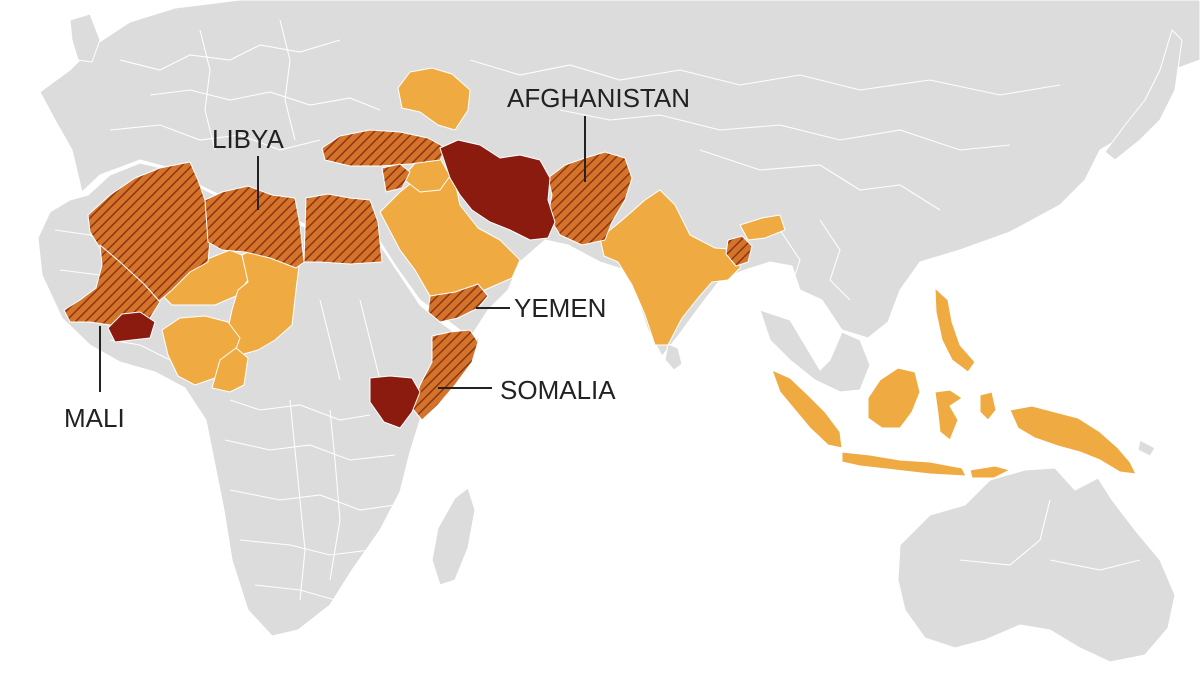  I want to click on region-bangladesh, so click(739, 251).